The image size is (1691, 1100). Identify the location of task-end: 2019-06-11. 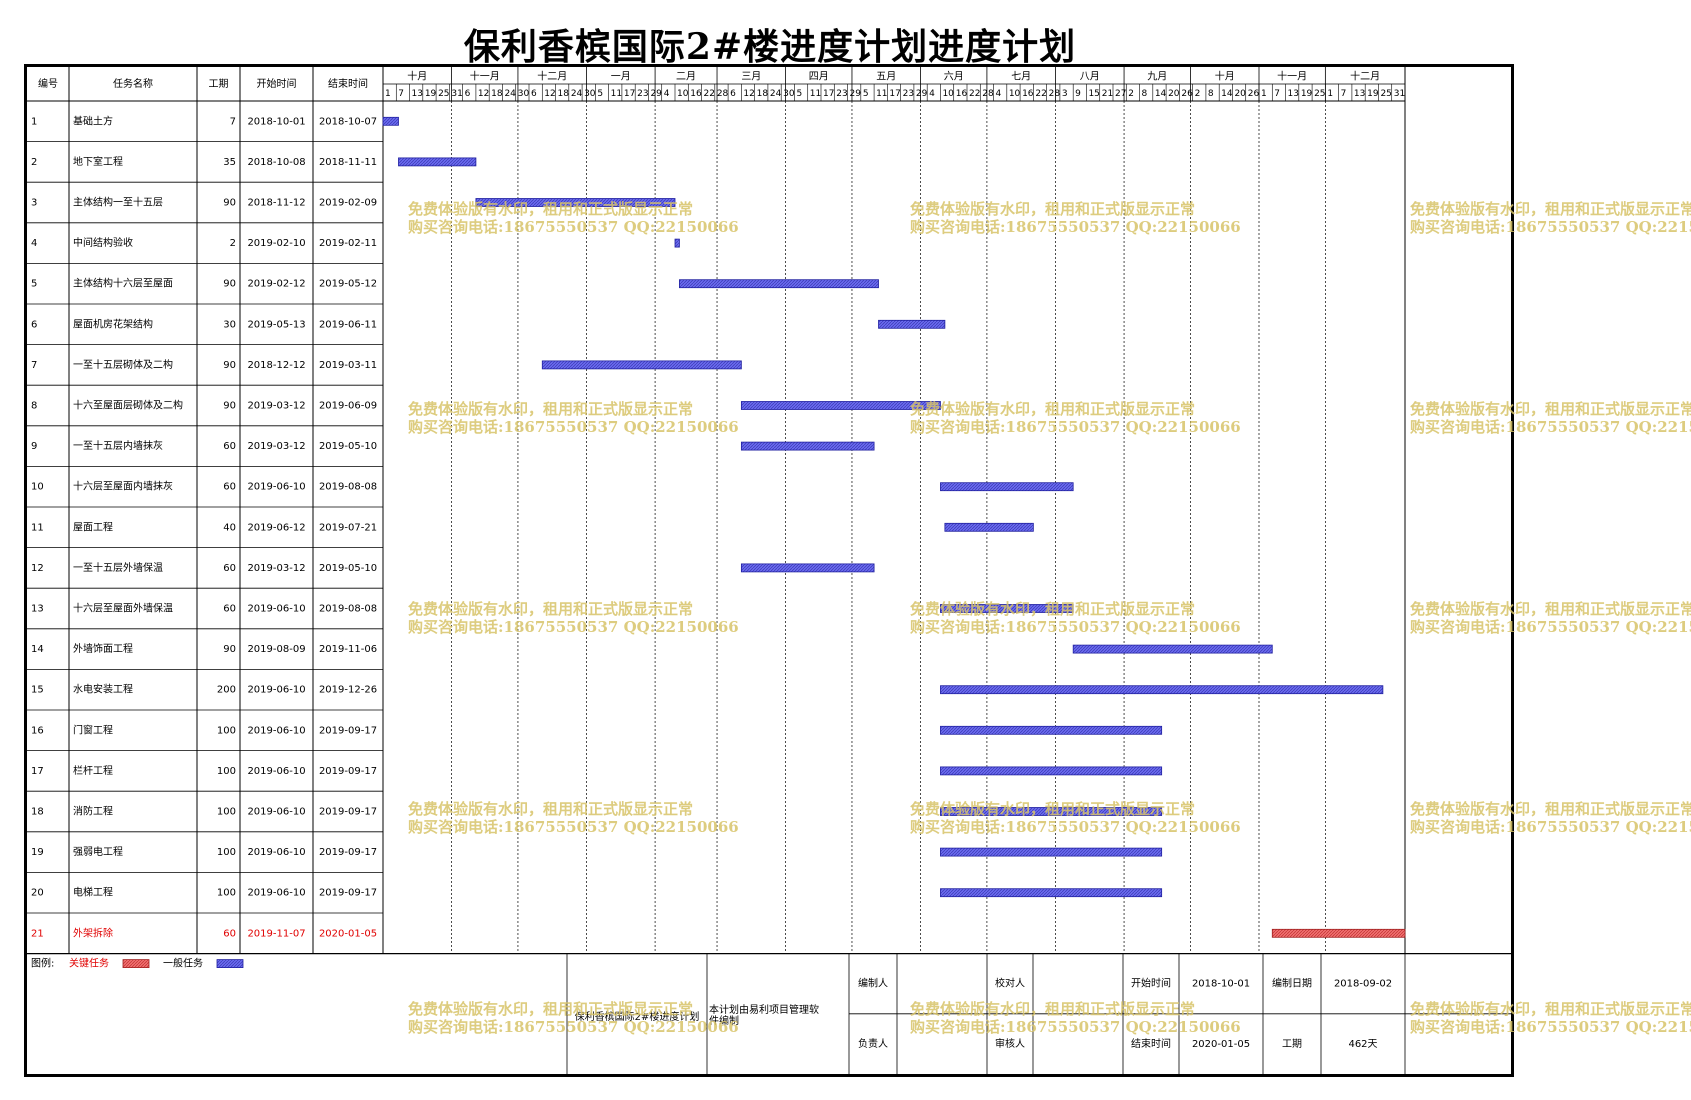
(348, 324).